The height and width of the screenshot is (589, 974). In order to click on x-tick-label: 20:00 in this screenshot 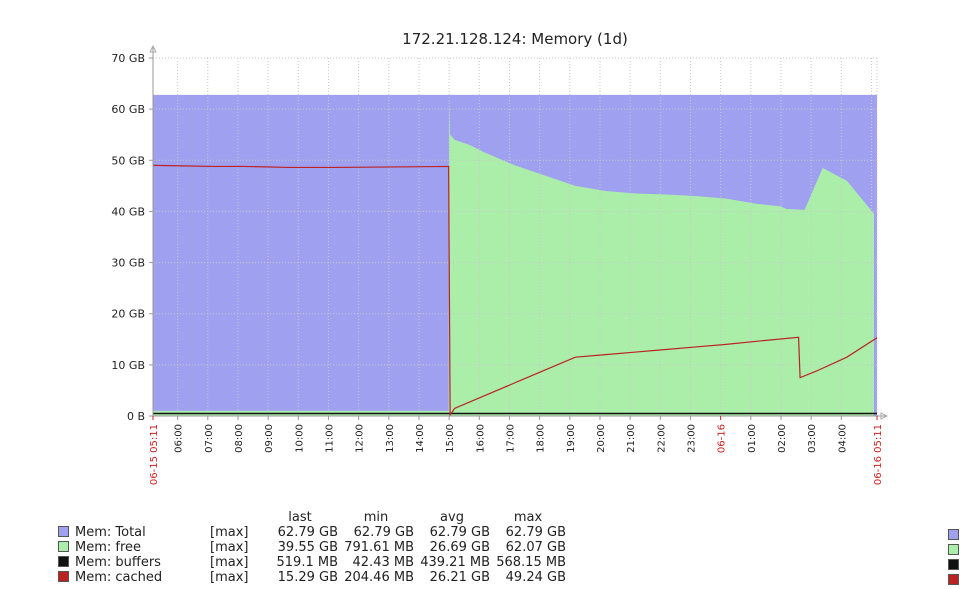, I will do `click(601, 438)`.